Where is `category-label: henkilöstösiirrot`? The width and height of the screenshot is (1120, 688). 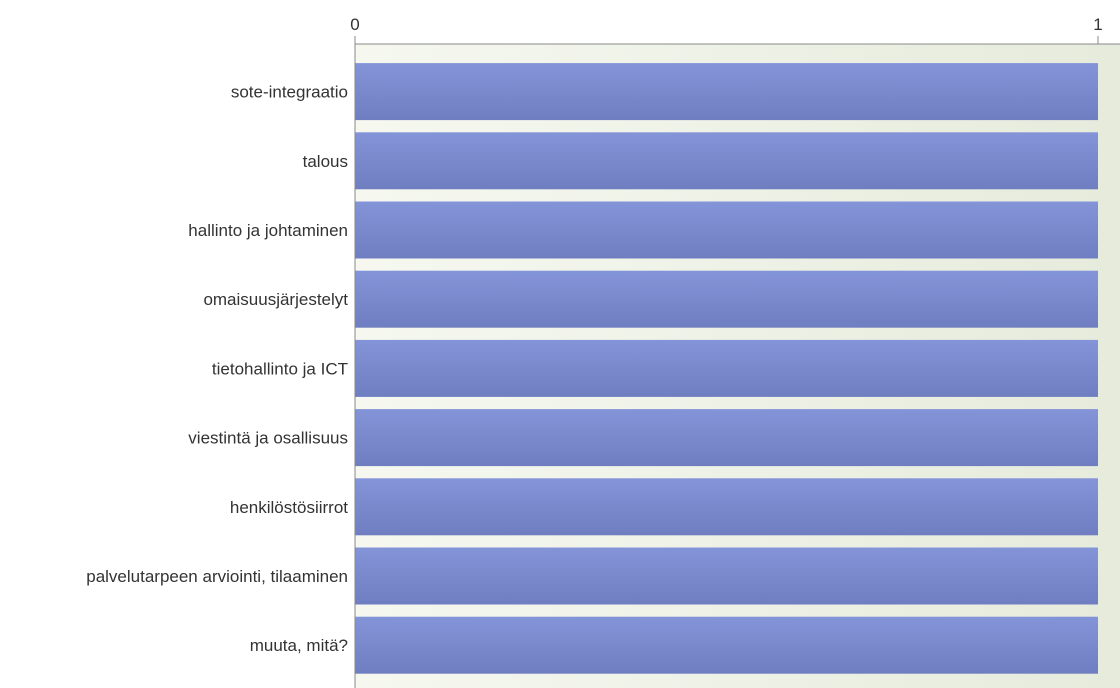
category-label: henkilöstösiirrot is located at coordinates (289, 507).